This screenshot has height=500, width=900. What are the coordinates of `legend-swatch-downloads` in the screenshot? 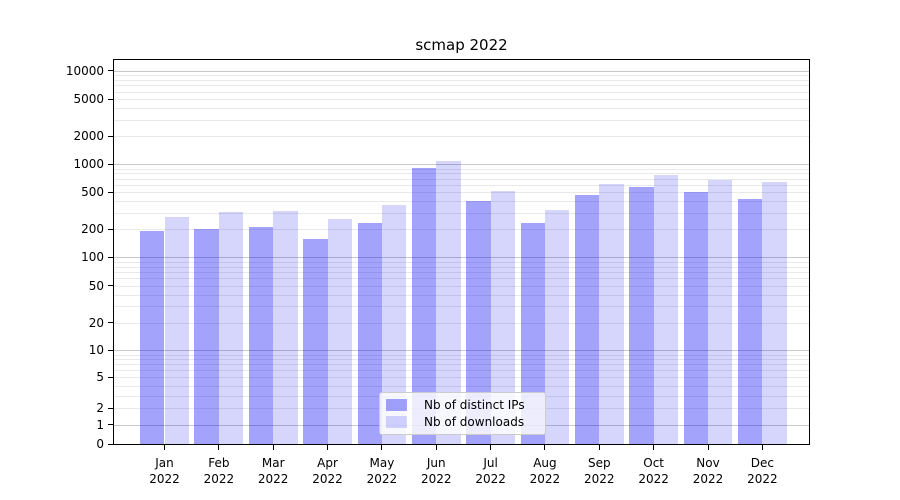 It's located at (396, 421).